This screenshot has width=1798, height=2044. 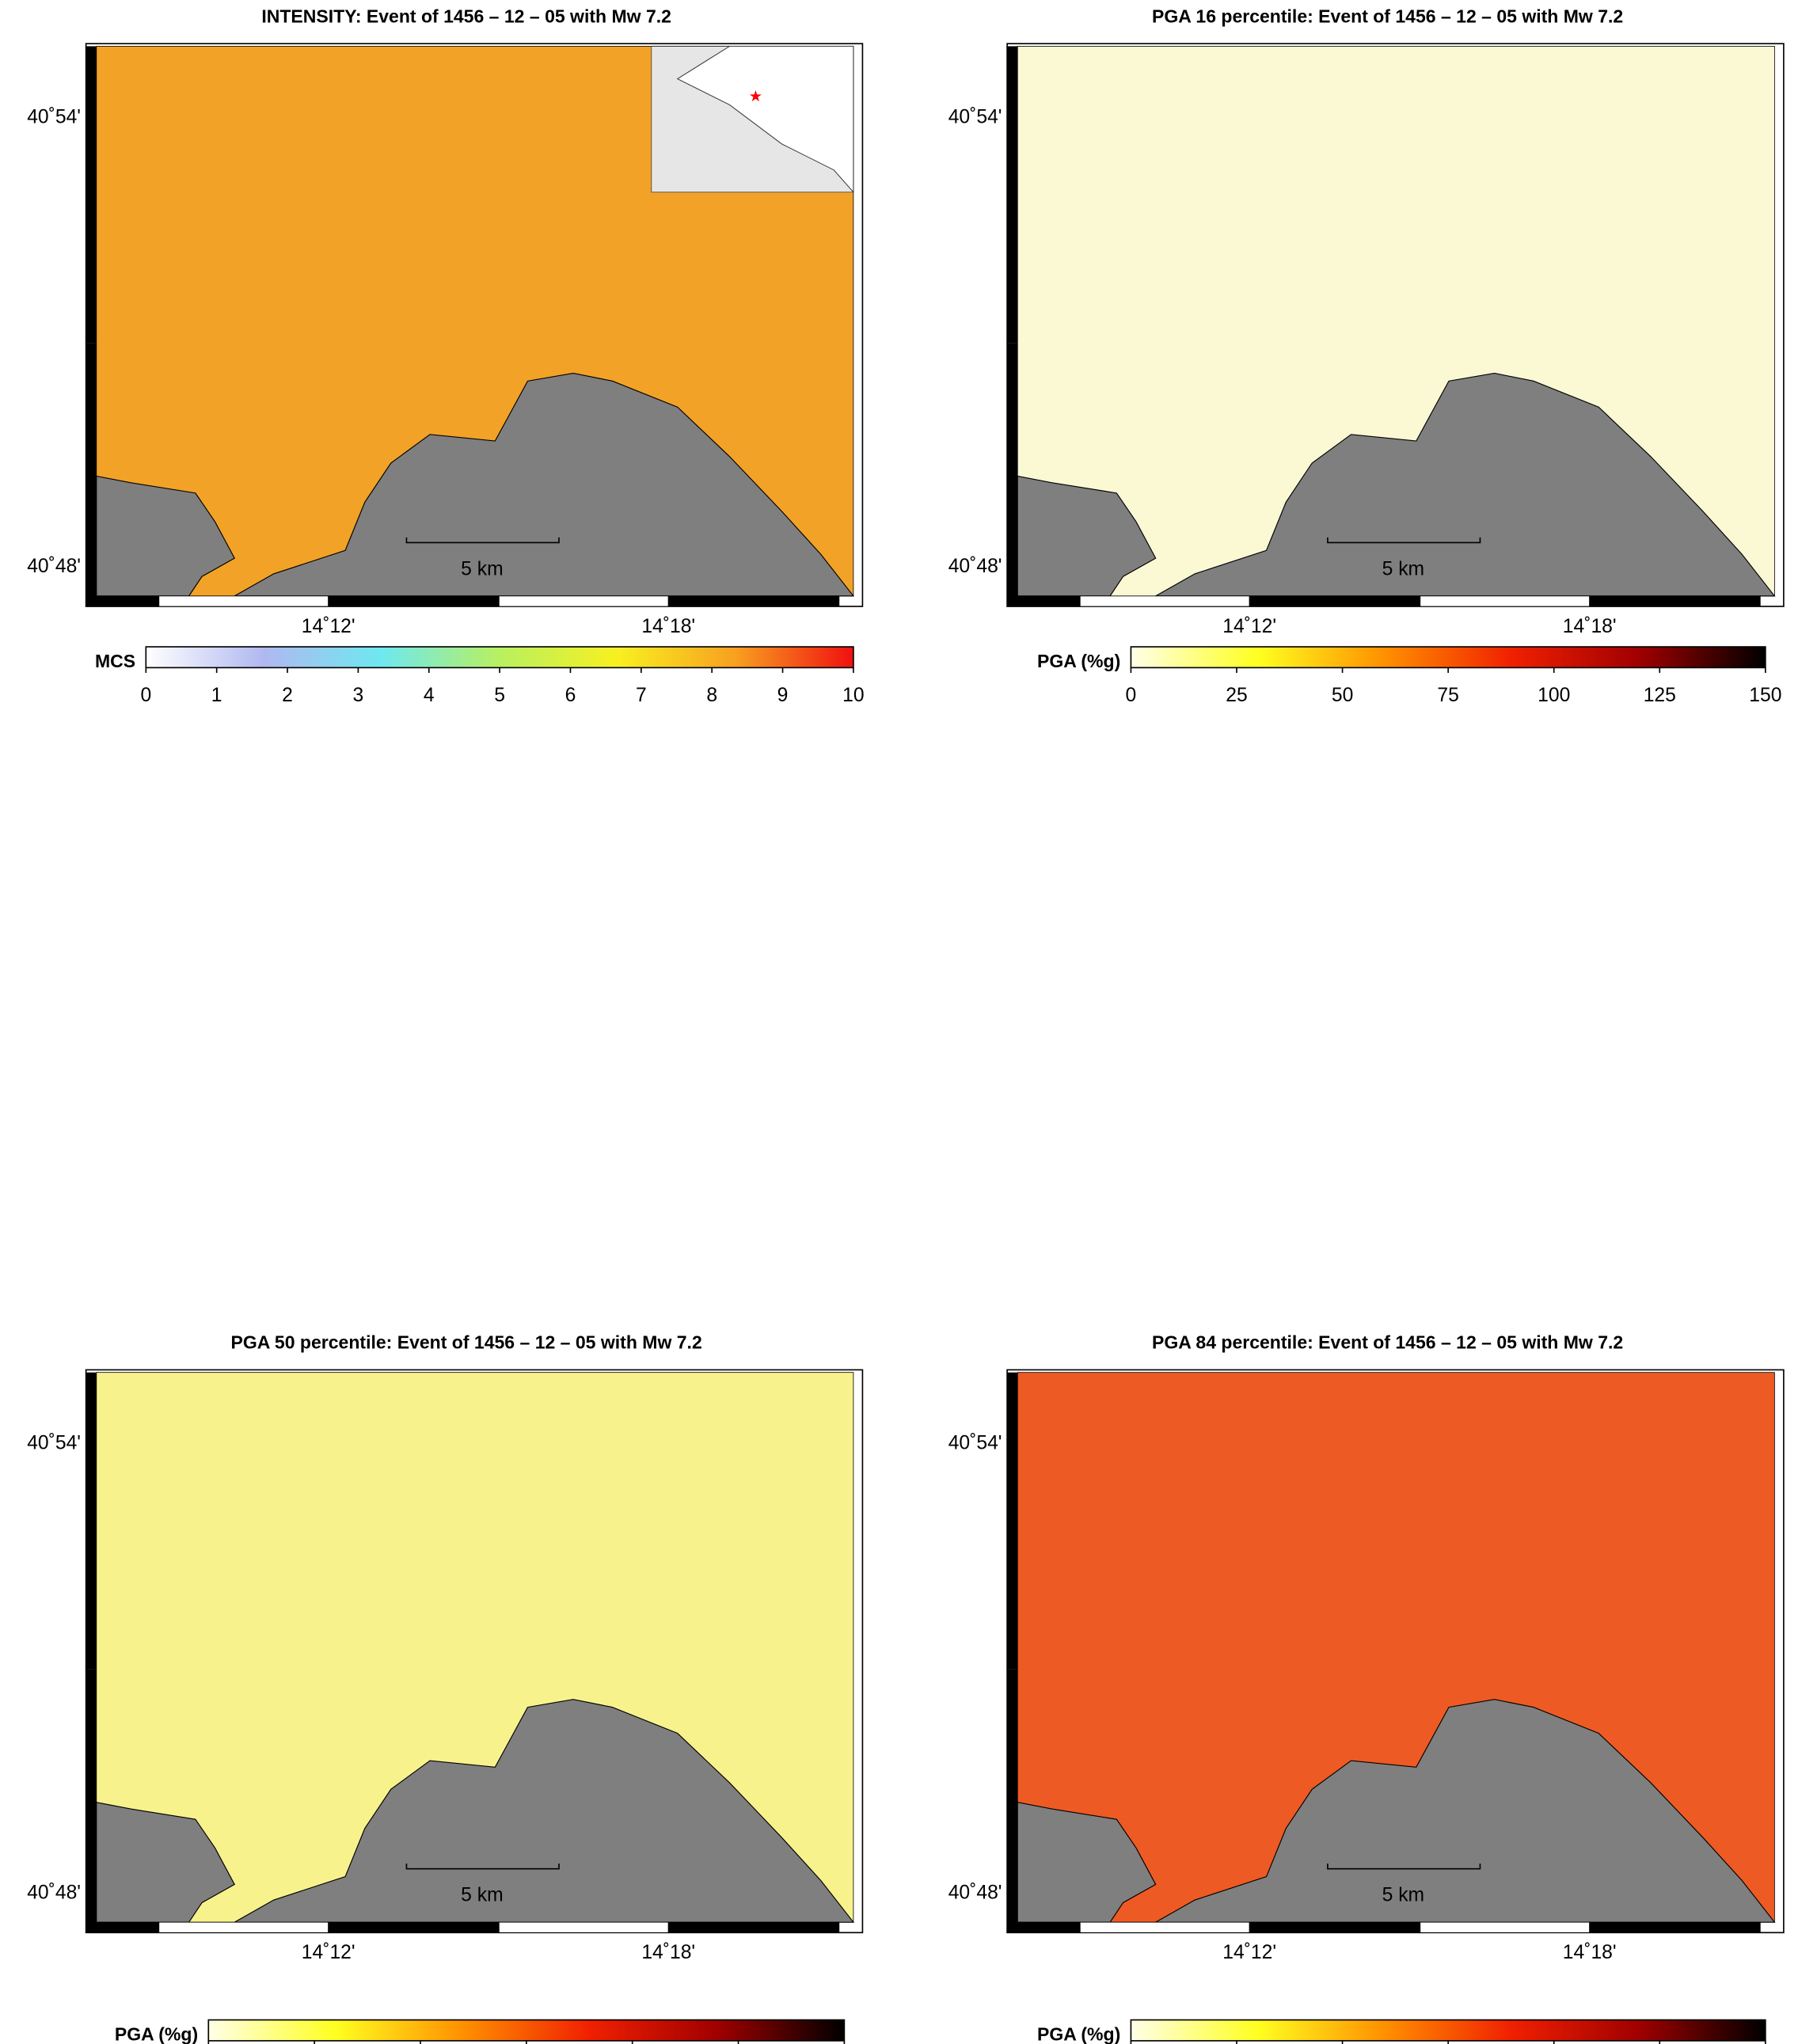 What do you see at coordinates (756, 96) in the screenshot?
I see `epicenter-star: ★` at bounding box center [756, 96].